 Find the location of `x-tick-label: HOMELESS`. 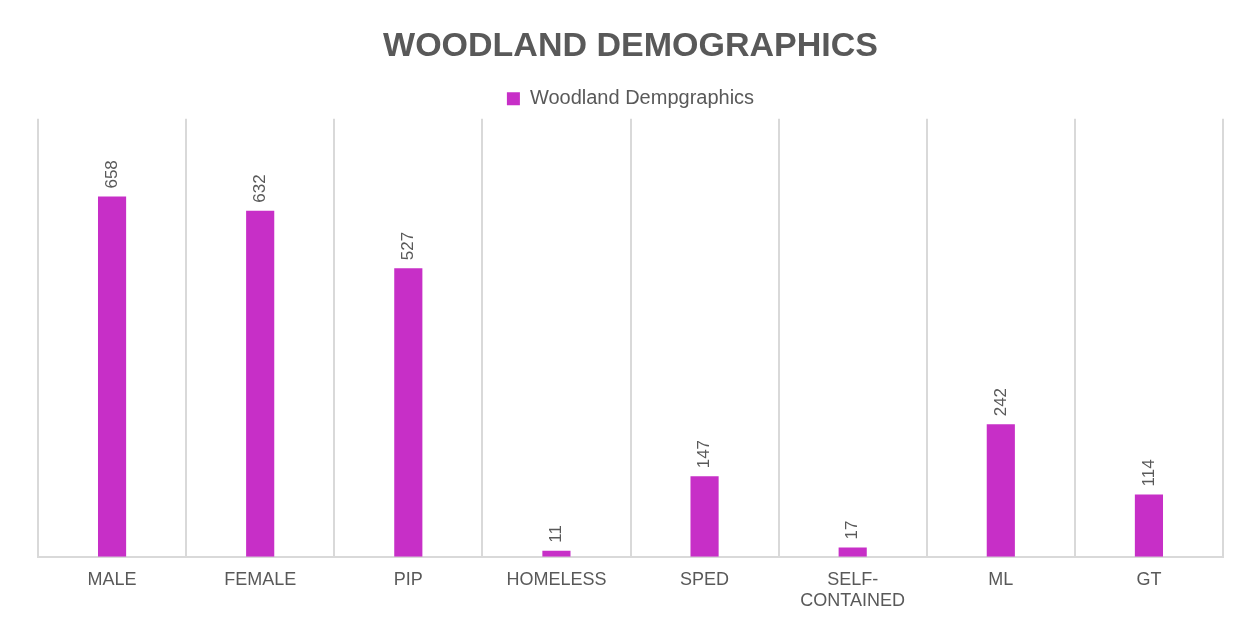

x-tick-label: HOMELESS is located at coordinates (556, 578).